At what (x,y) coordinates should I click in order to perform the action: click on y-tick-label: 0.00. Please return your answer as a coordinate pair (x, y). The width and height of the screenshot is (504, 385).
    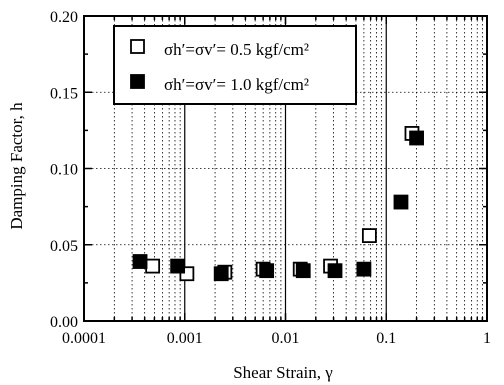
    Looking at the image, I should click on (64, 322).